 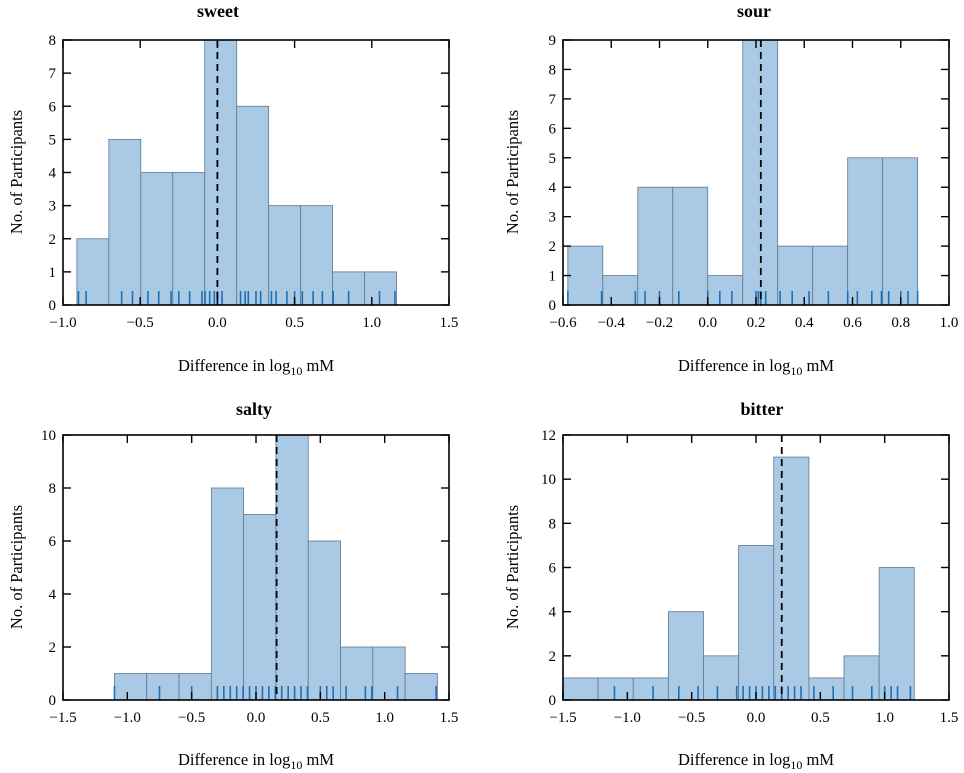 What do you see at coordinates (553, 173) in the screenshot?
I see `y-tick-labels: 0 1 2 3 4 5 6 7 8 9` at bounding box center [553, 173].